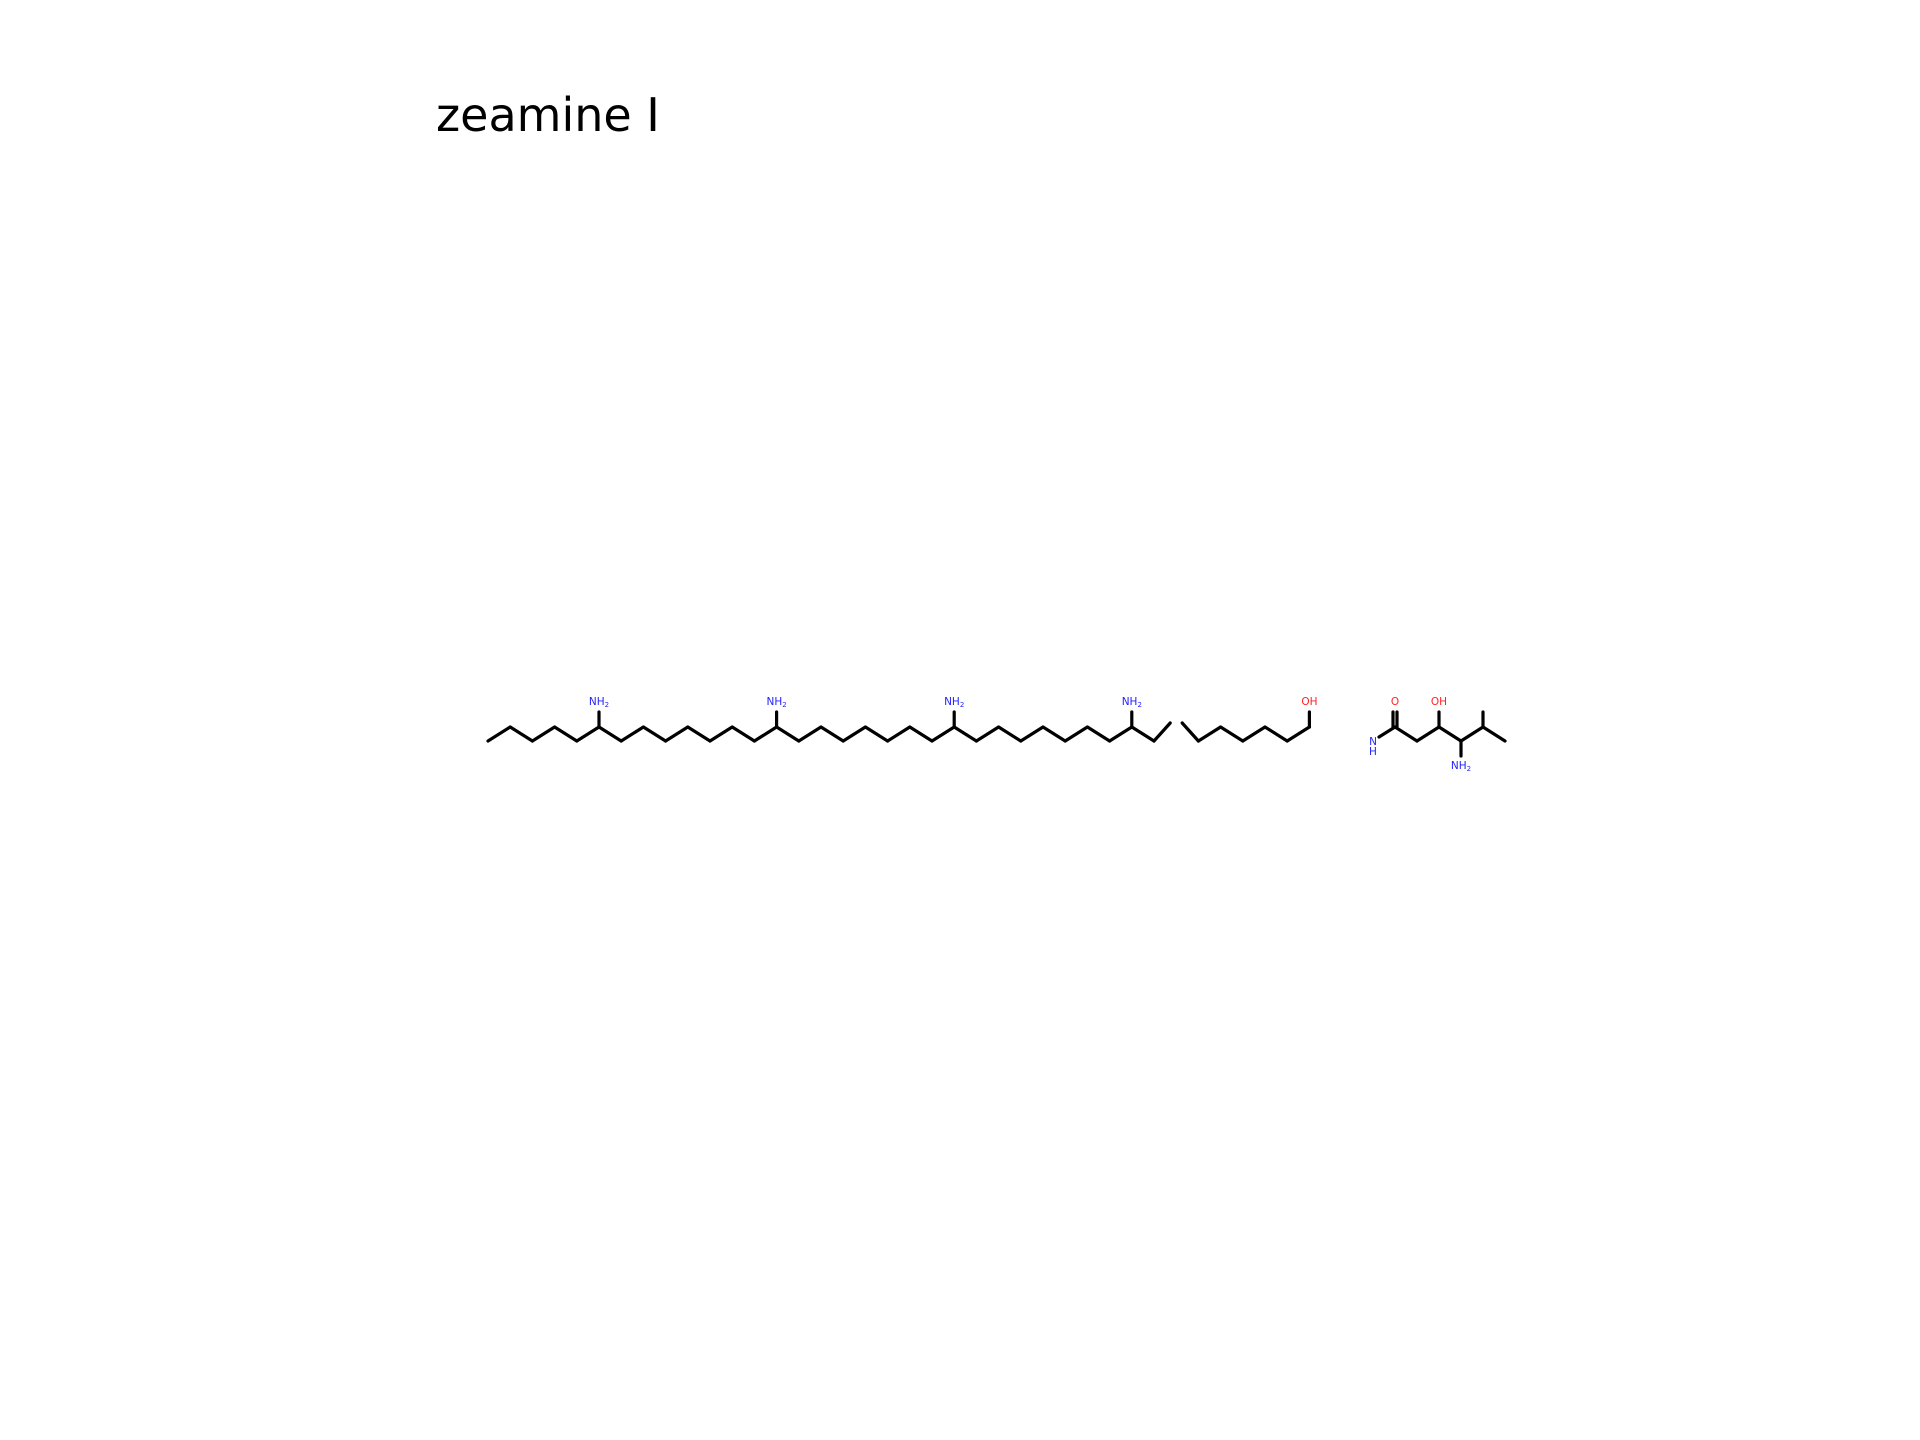  I want to click on compound-name: zeamine I, so click(548, 115).